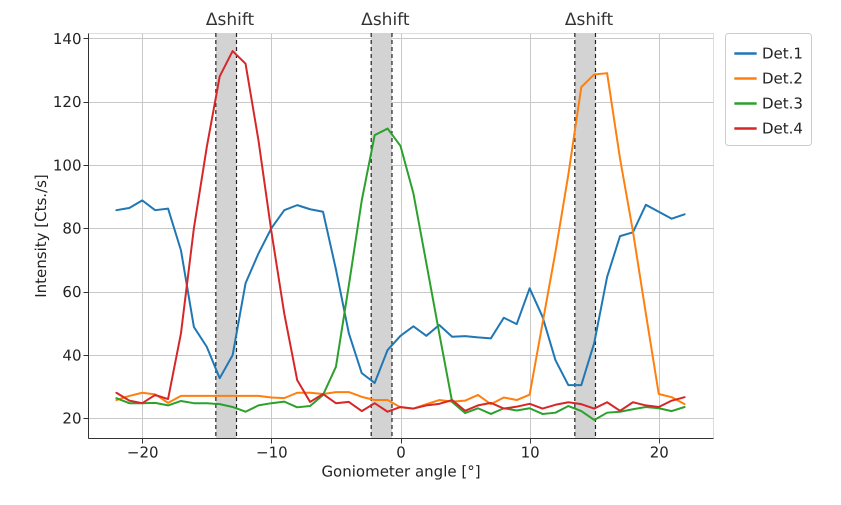  I want to click on legend-label: Det.4, so click(782, 129).